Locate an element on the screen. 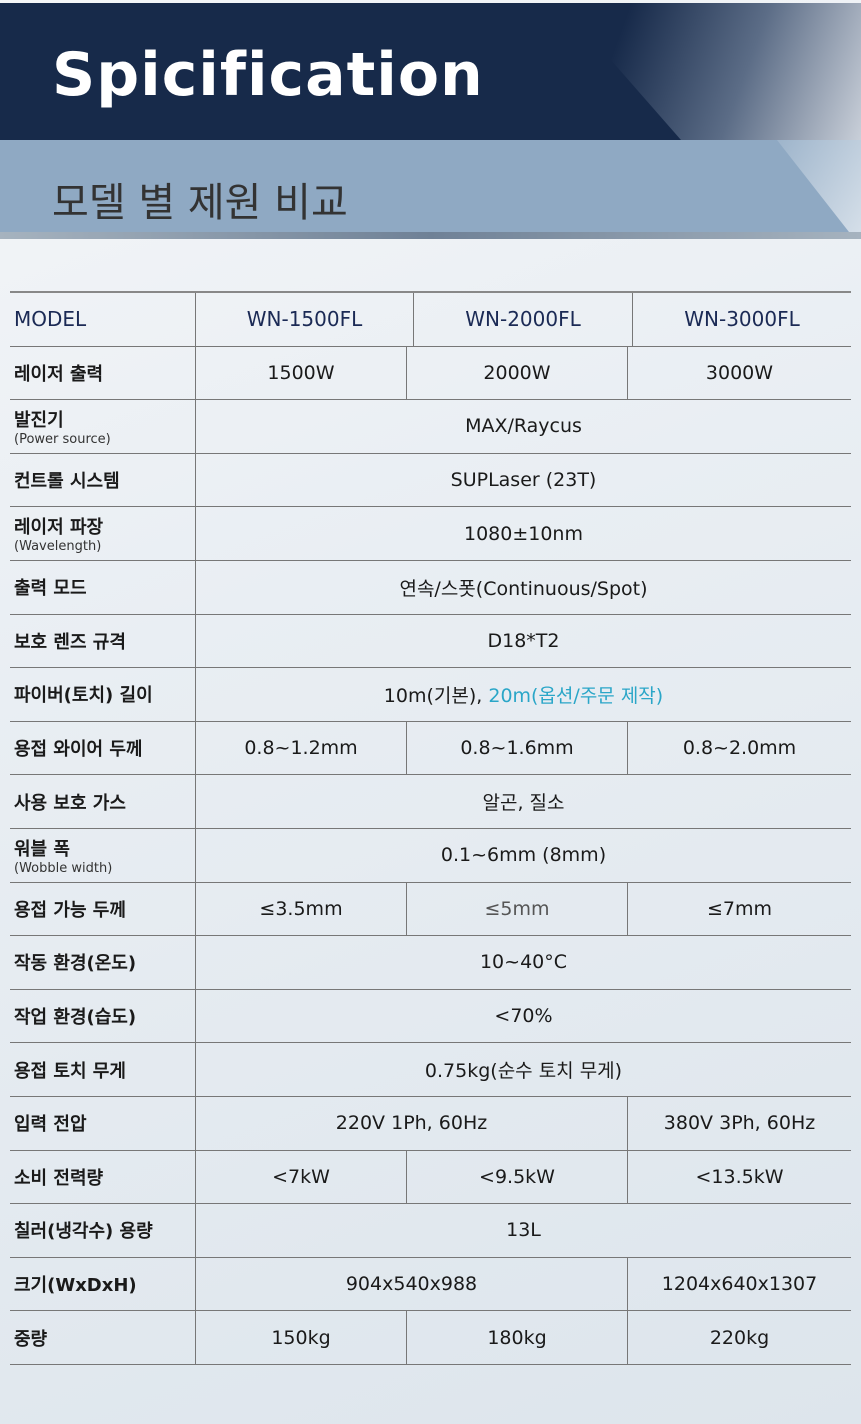 This screenshot has height=1424, width=861. row-label-text: 작업 환경(습도) is located at coordinates (75, 1018).